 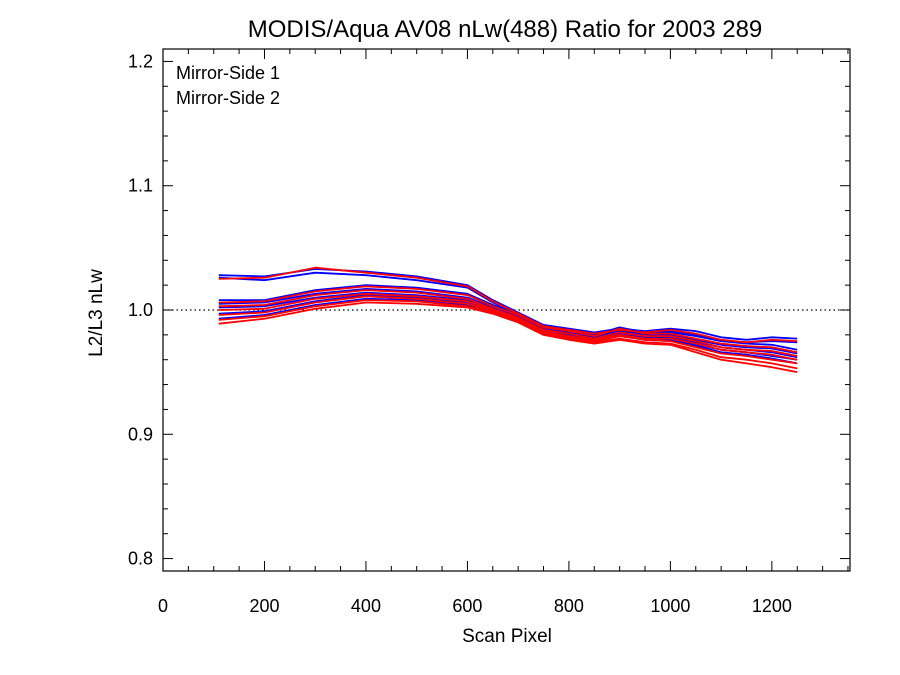 I want to click on x-tick-label: 800, so click(x=569, y=606).